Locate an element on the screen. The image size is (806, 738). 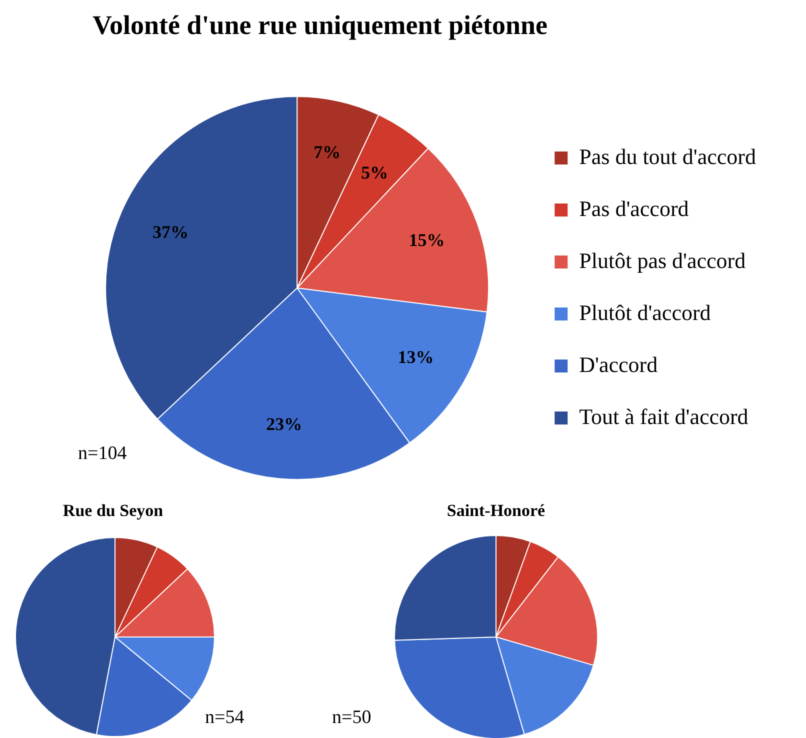
legend-label: Pas d'accord is located at coordinates (634, 208).